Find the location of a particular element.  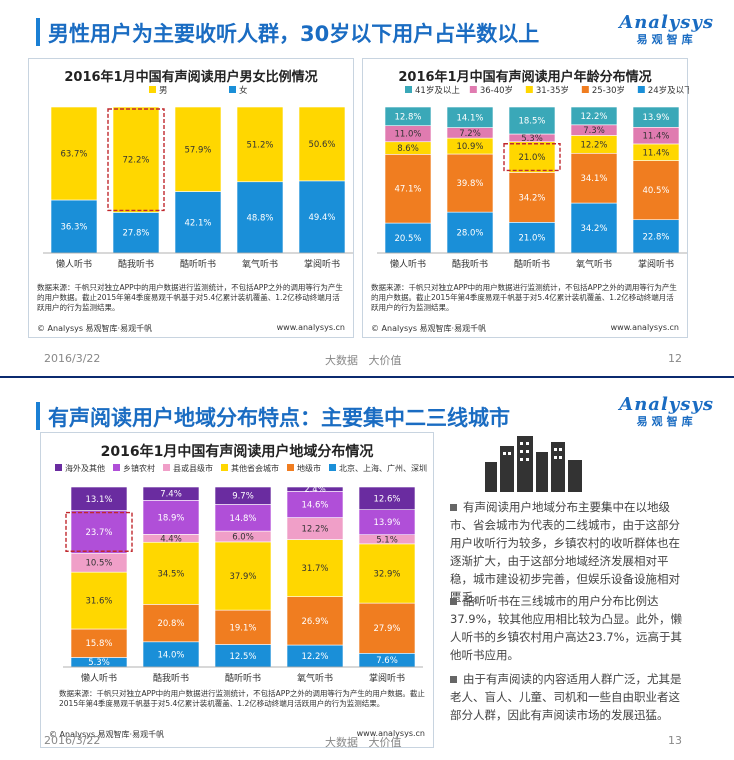

data-label: 48.8% is located at coordinates (259, 218).